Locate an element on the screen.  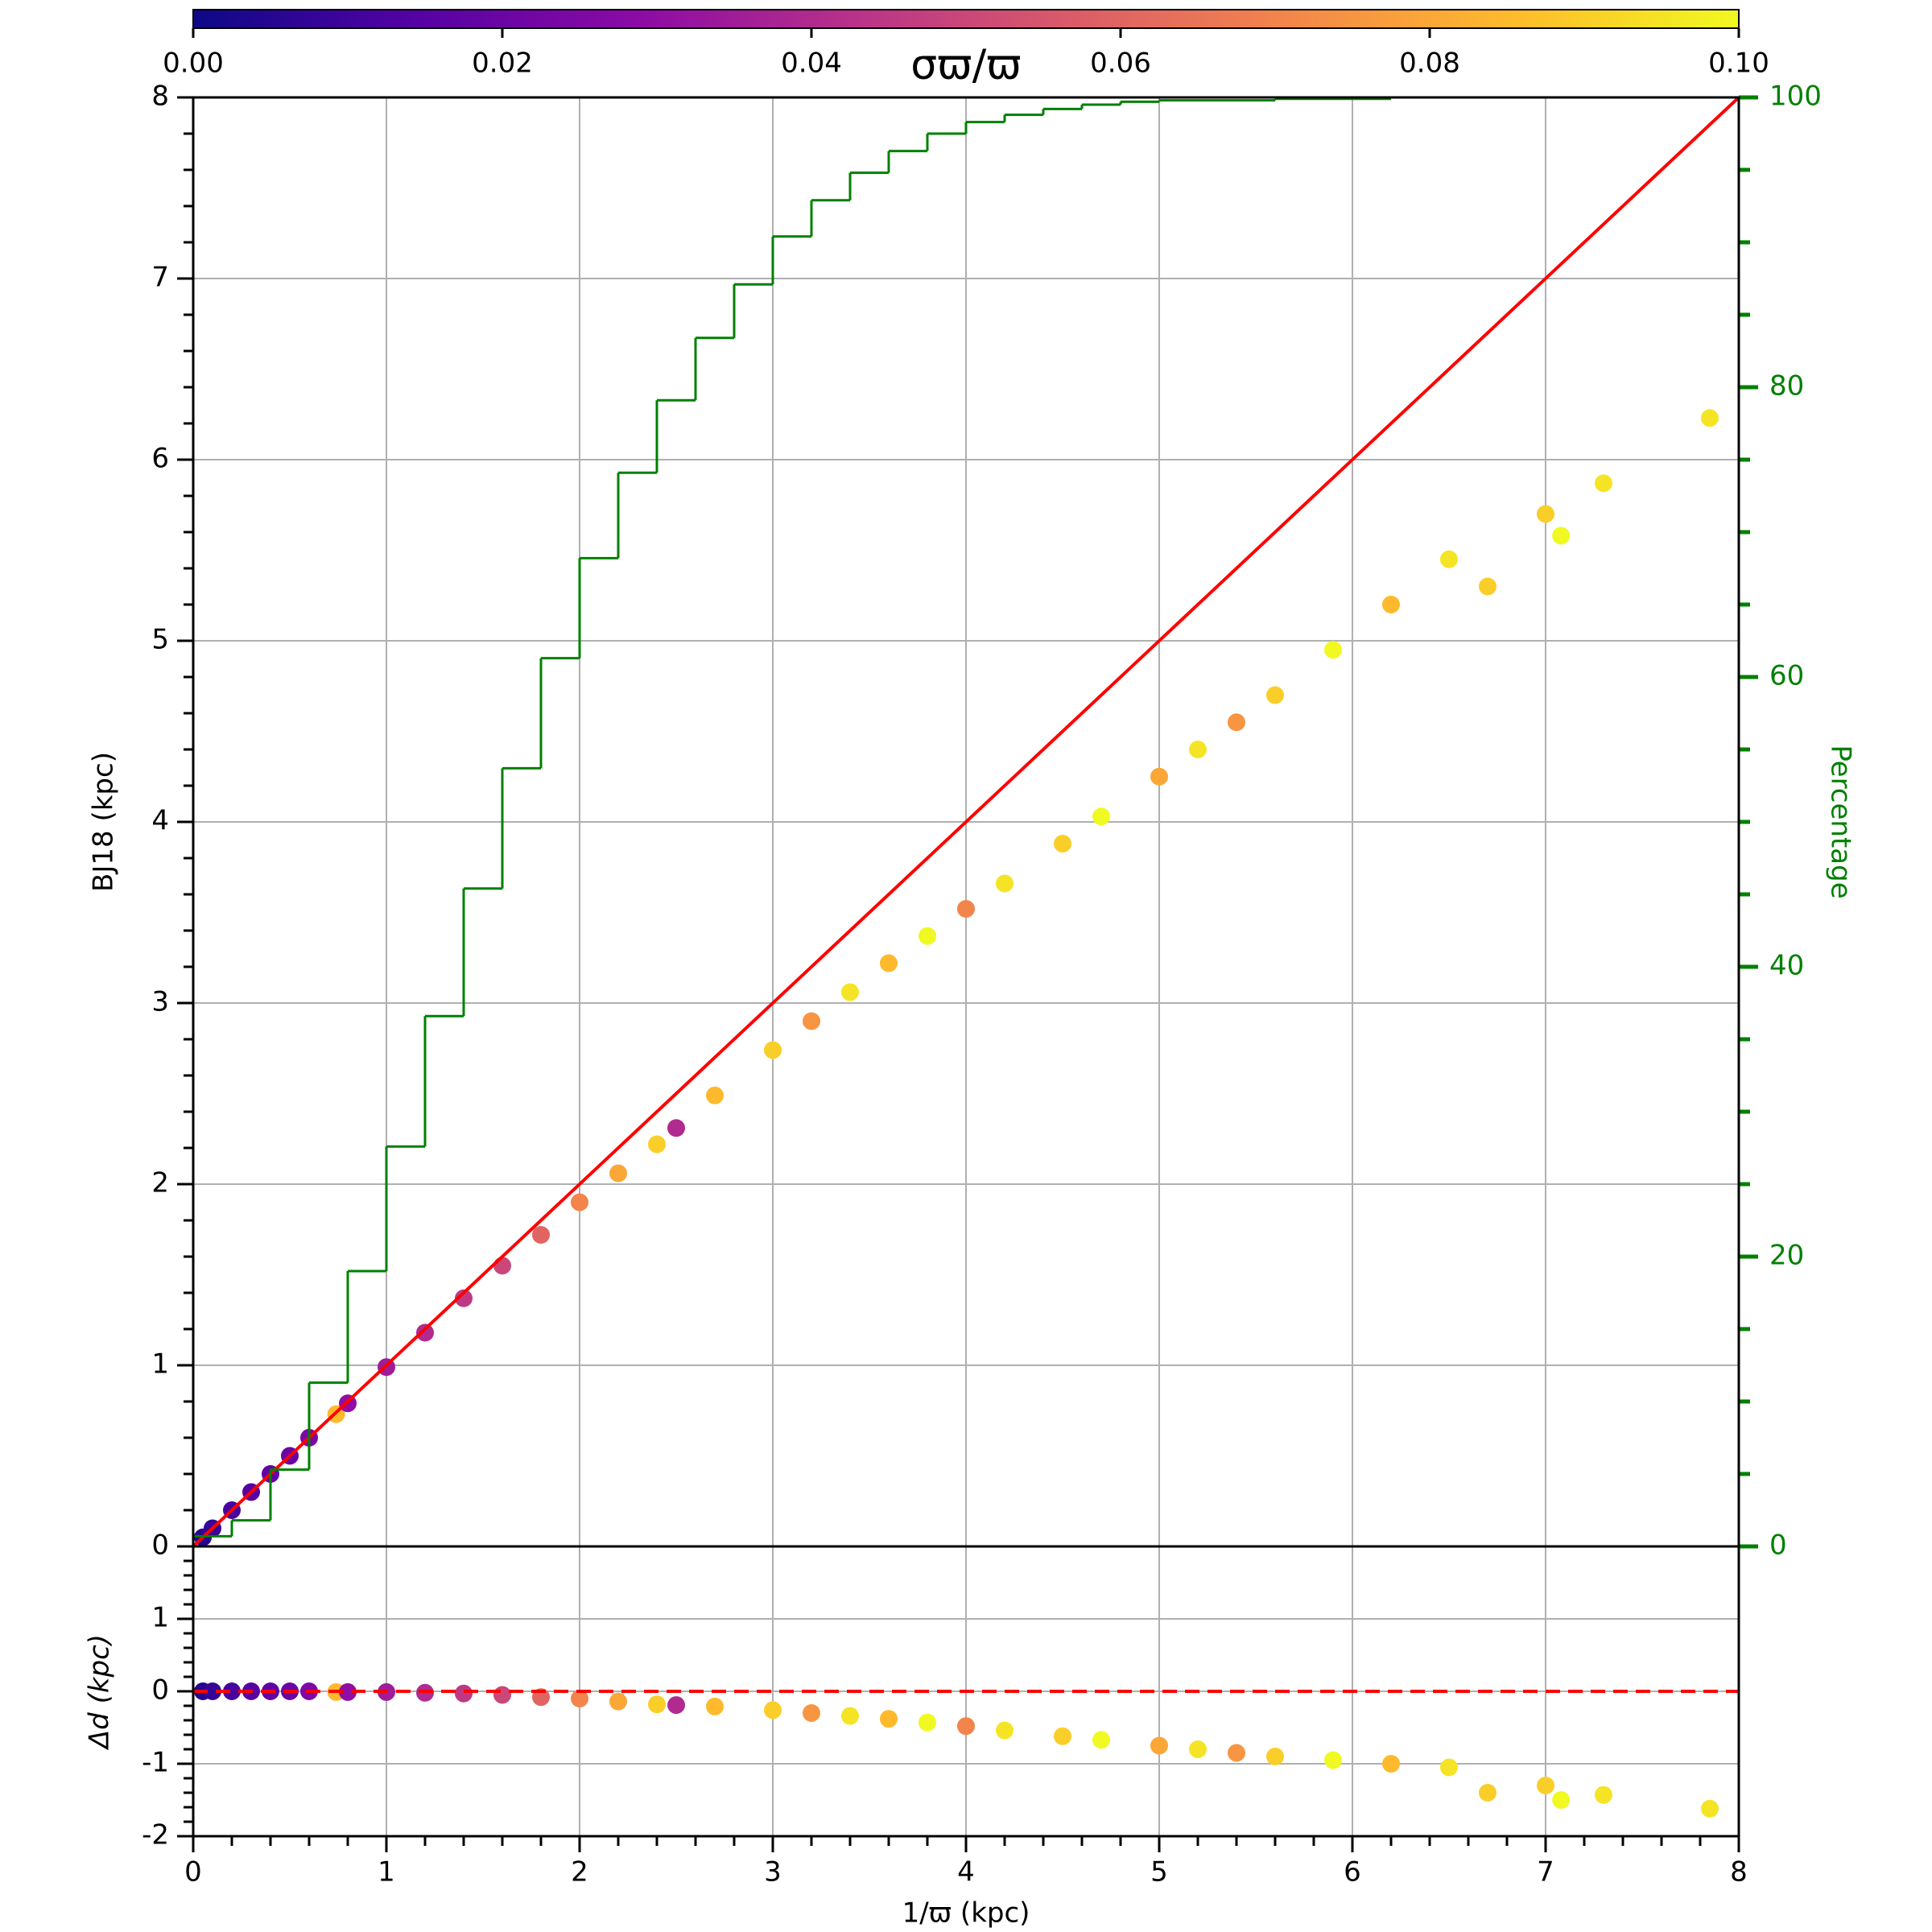
y-tick-label: 7 is located at coordinates (160, 278).